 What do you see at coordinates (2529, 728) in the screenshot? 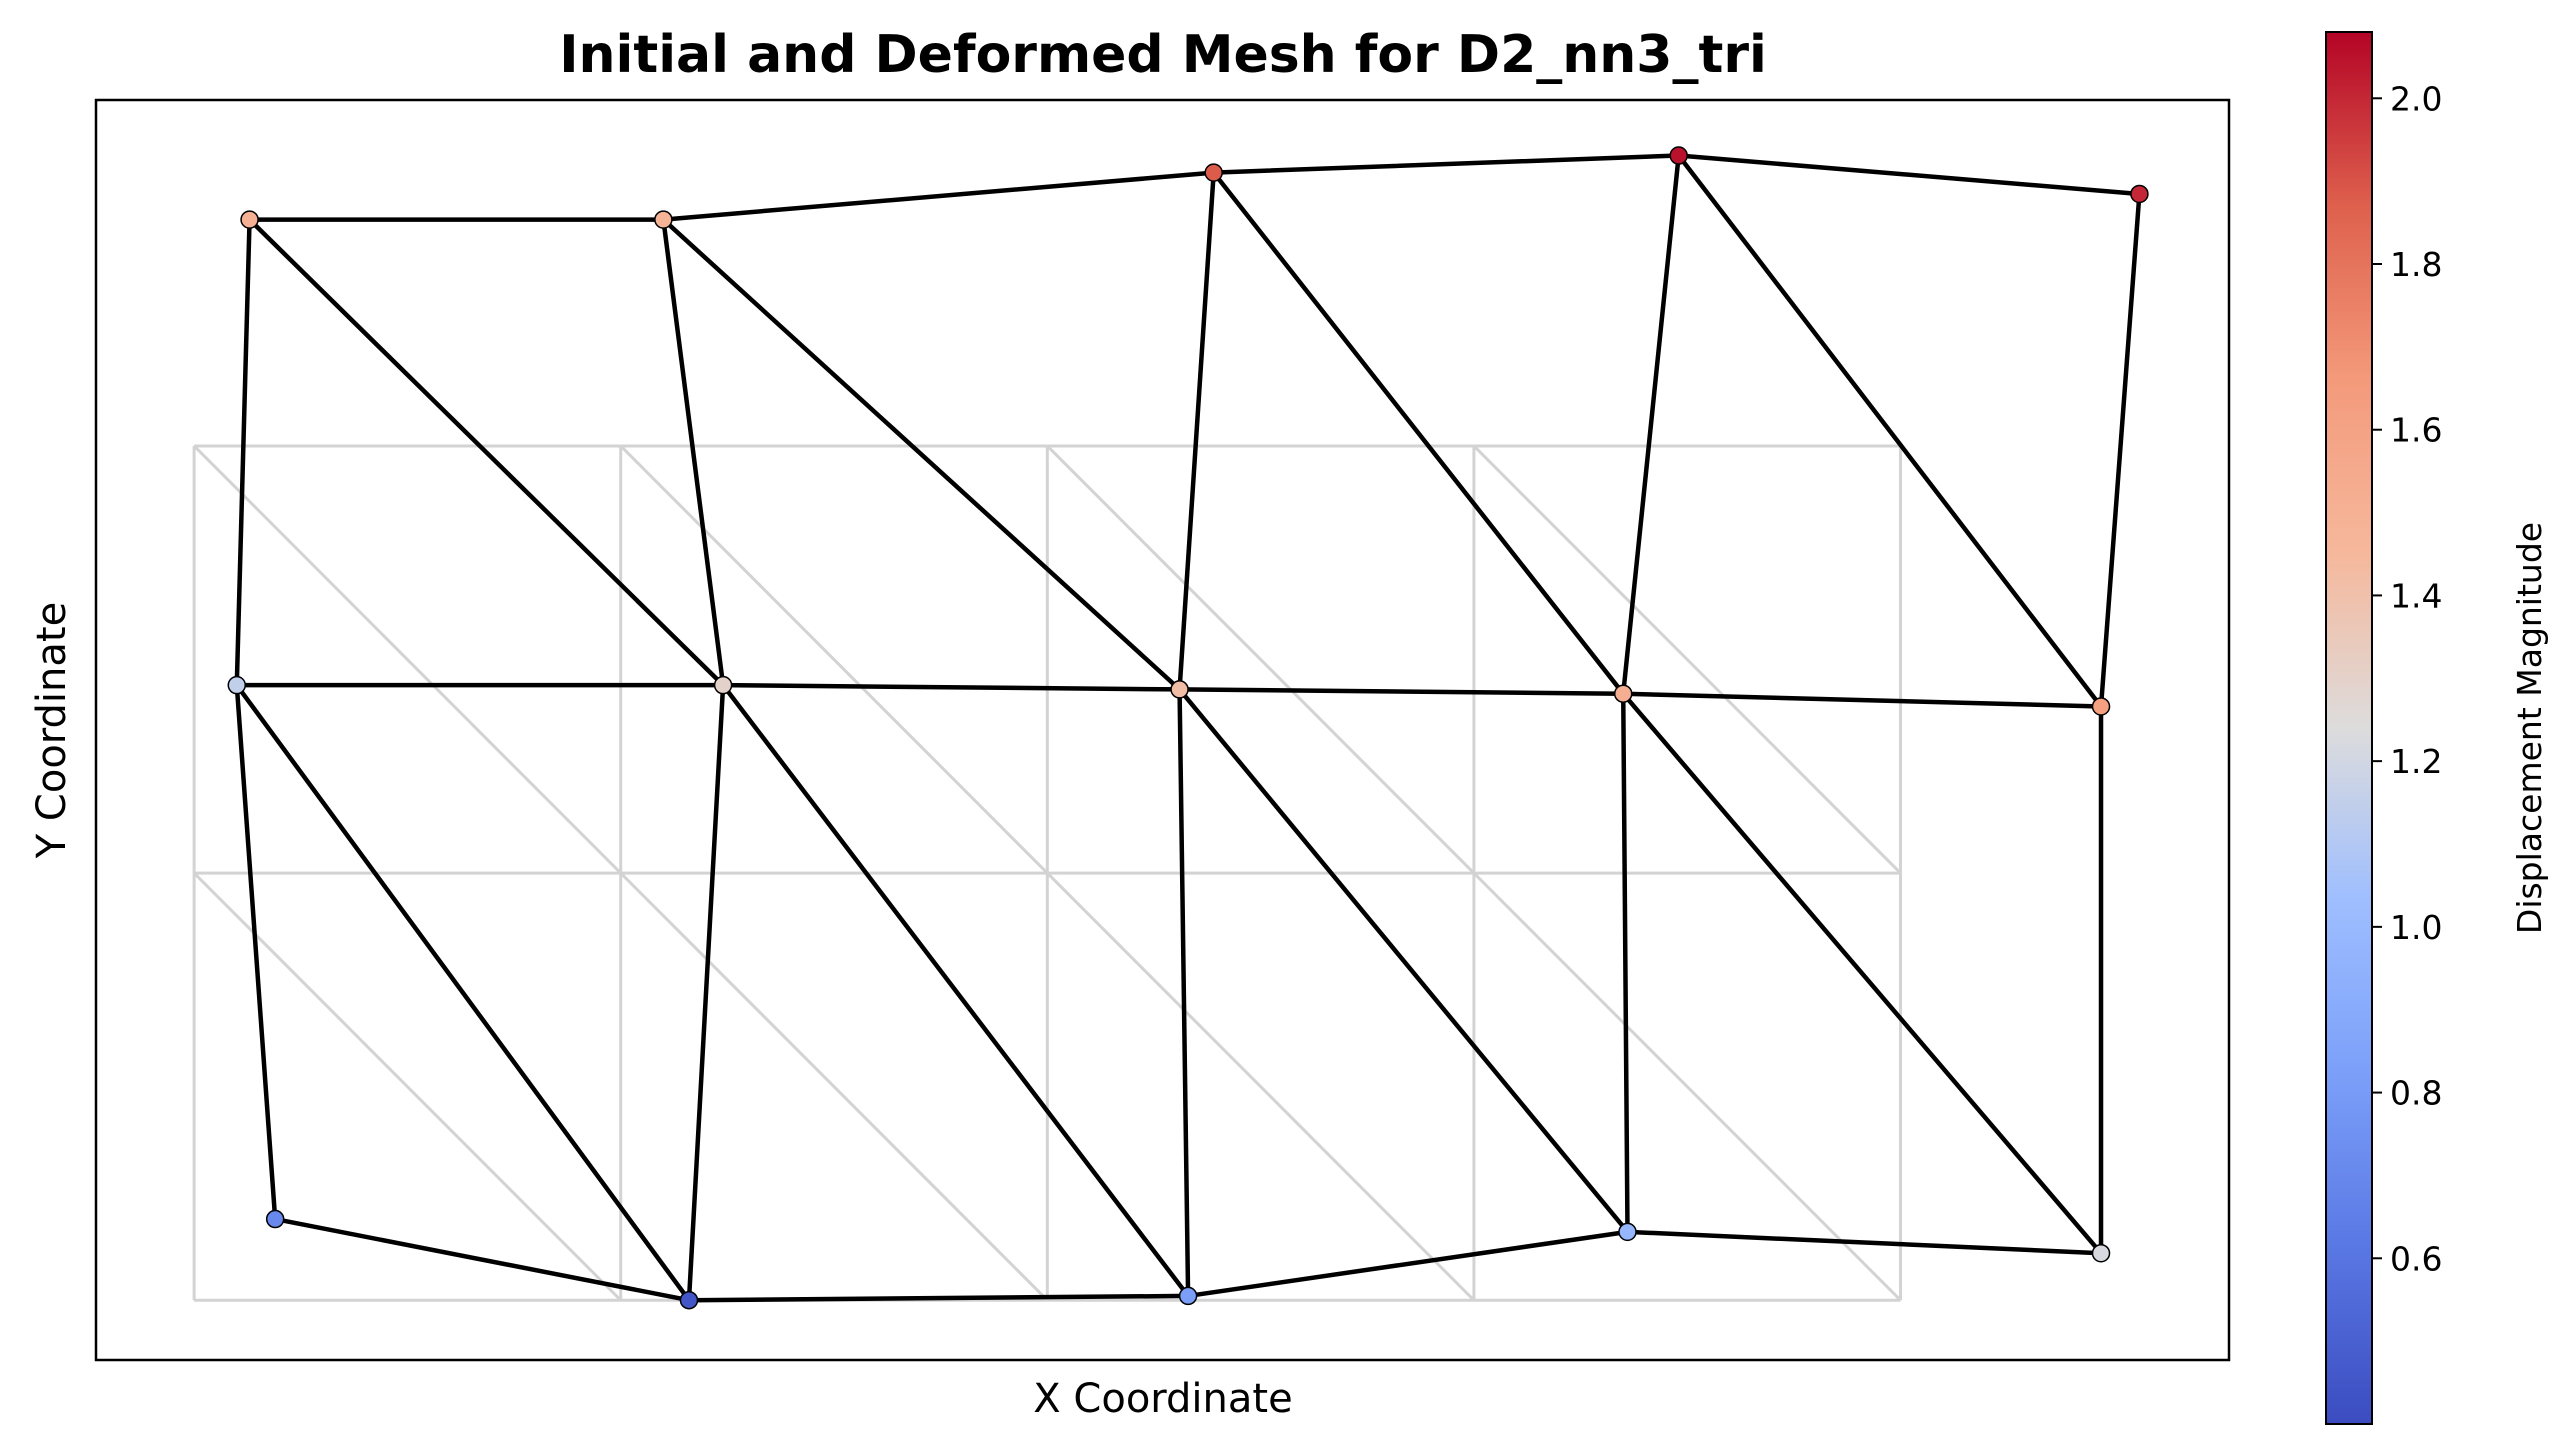
I see `colorbar-label: Displacement Magnitude` at bounding box center [2529, 728].